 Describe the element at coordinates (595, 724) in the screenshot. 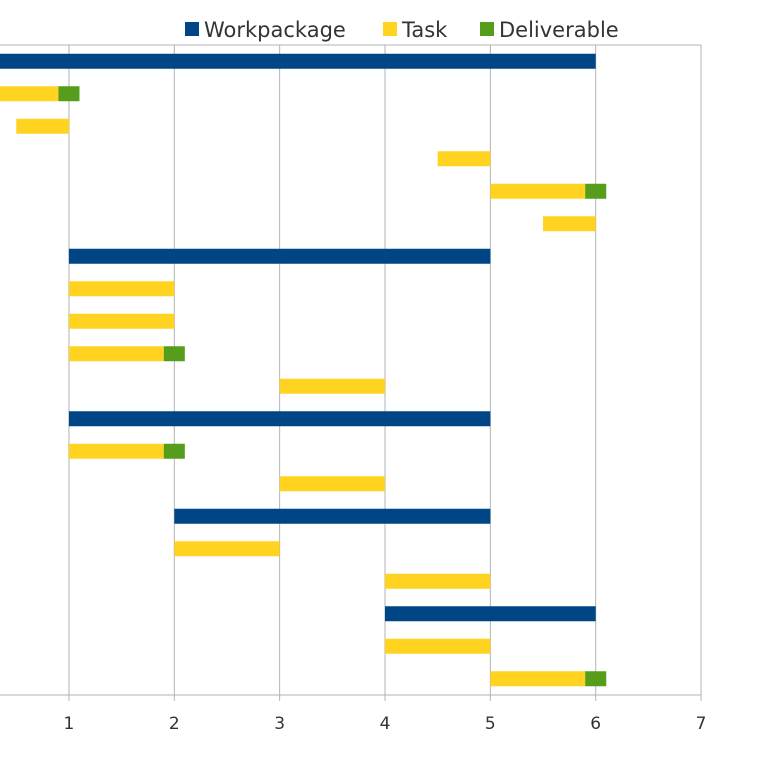

I see `x-tick-label: 6` at that location.